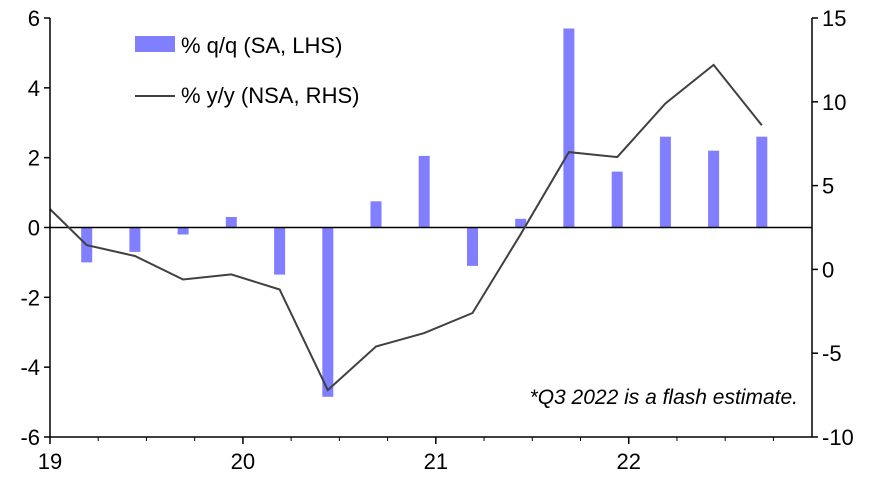 The height and width of the screenshot is (481, 873). I want to click on right-tick-label-0: 15, so click(834, 18).